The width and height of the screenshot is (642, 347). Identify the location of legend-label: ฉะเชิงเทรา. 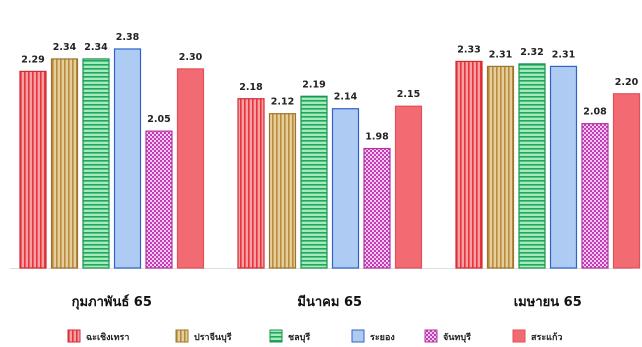
(107, 337).